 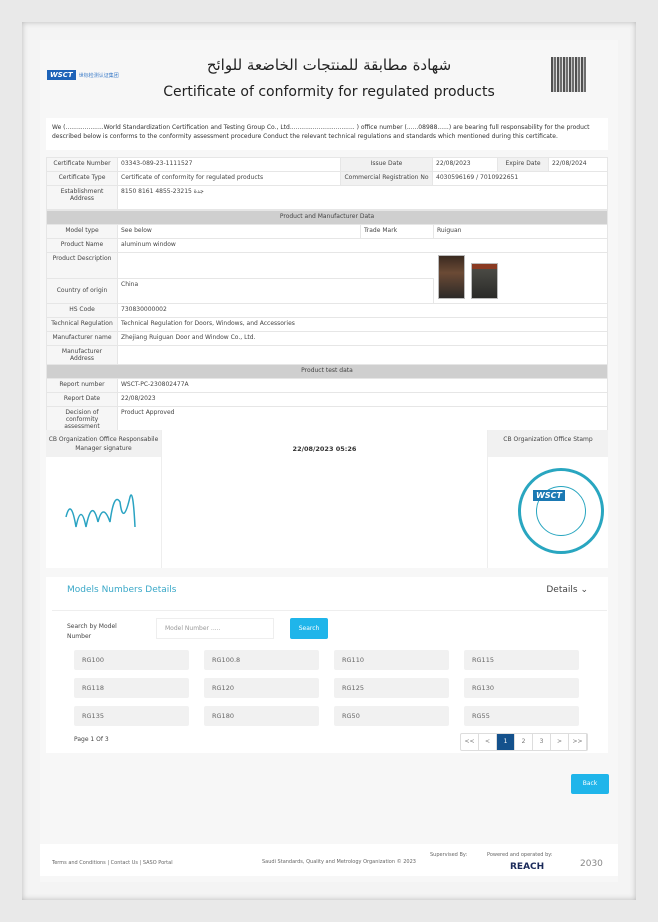 What do you see at coordinates (261, 716) in the screenshot?
I see `model-chip: RG180` at bounding box center [261, 716].